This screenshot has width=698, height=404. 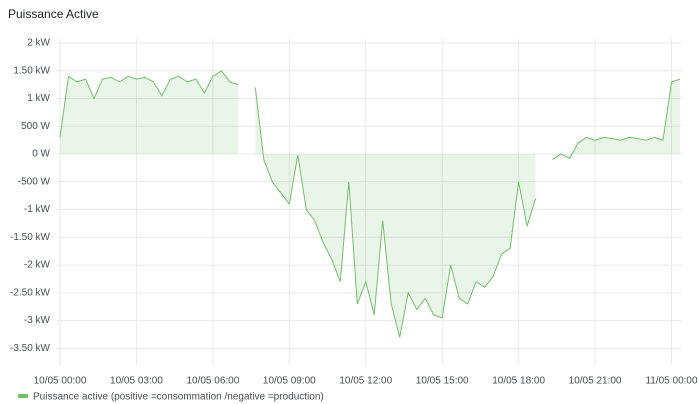 I want to click on x-tick-label: 11/05 00:00, so click(x=671, y=381).